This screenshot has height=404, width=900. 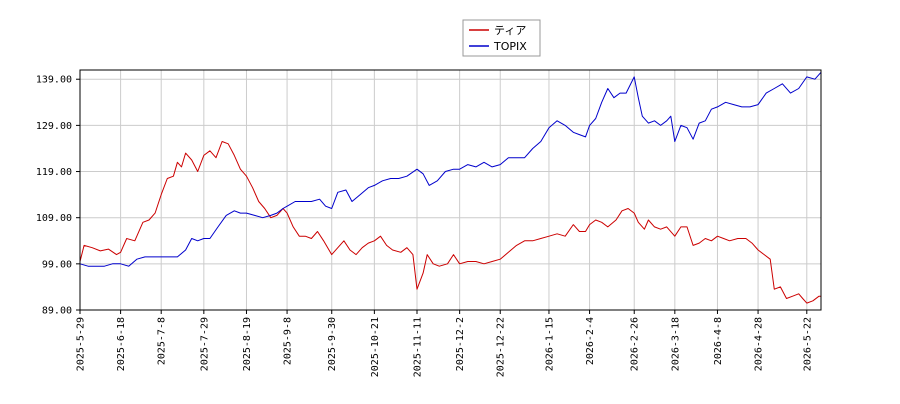 What do you see at coordinates (549, 344) in the screenshot?
I see `x-tick-label: 2026-1-15` at bounding box center [549, 344].